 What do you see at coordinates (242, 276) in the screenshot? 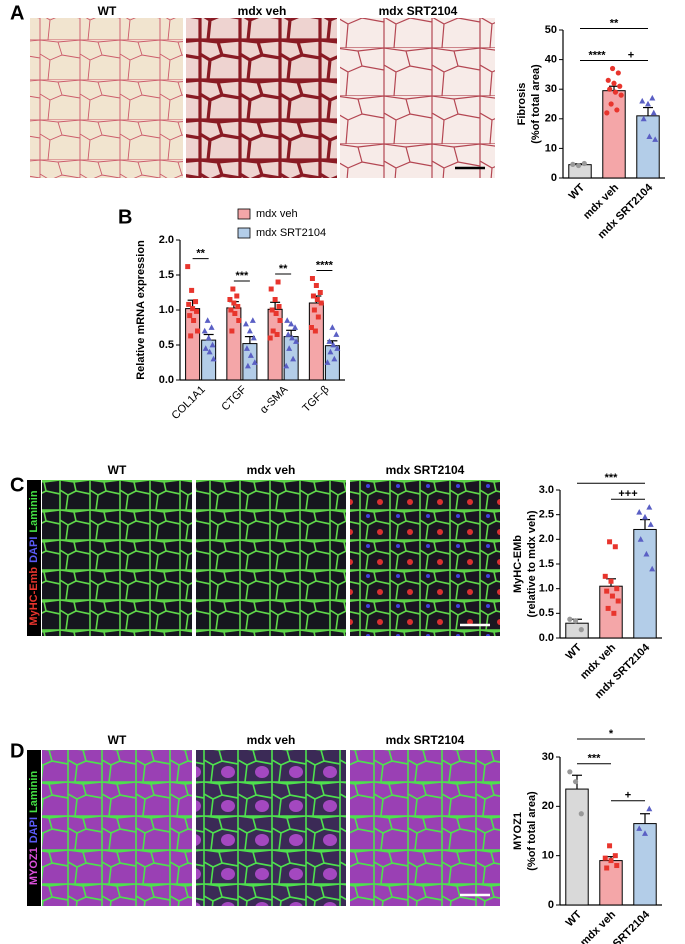
I see `significance-label: ***` at bounding box center [242, 276].